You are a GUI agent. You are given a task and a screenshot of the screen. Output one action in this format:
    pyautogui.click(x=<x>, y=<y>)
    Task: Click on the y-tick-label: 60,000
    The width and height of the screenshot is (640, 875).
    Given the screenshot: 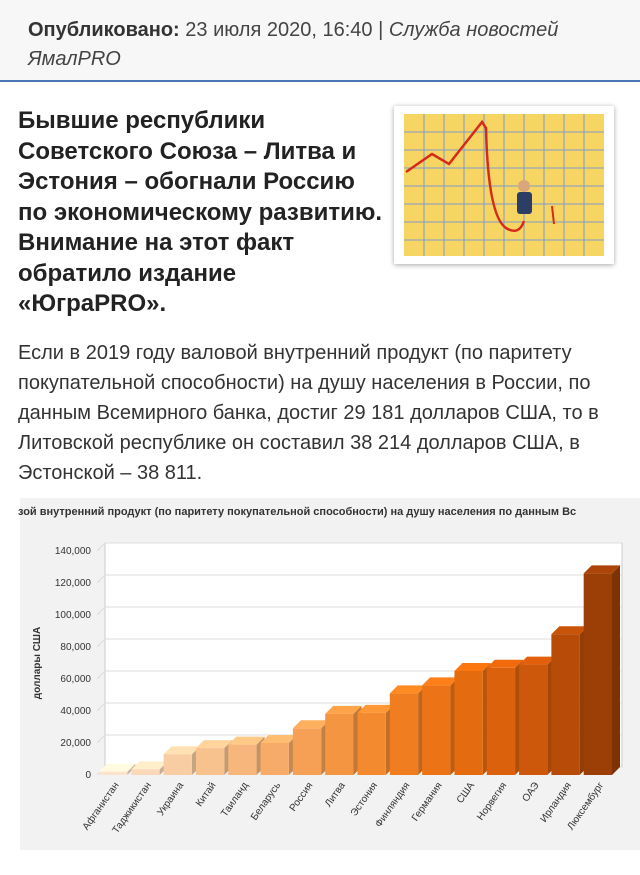 What is the action you would take?
    pyautogui.click(x=75, y=679)
    